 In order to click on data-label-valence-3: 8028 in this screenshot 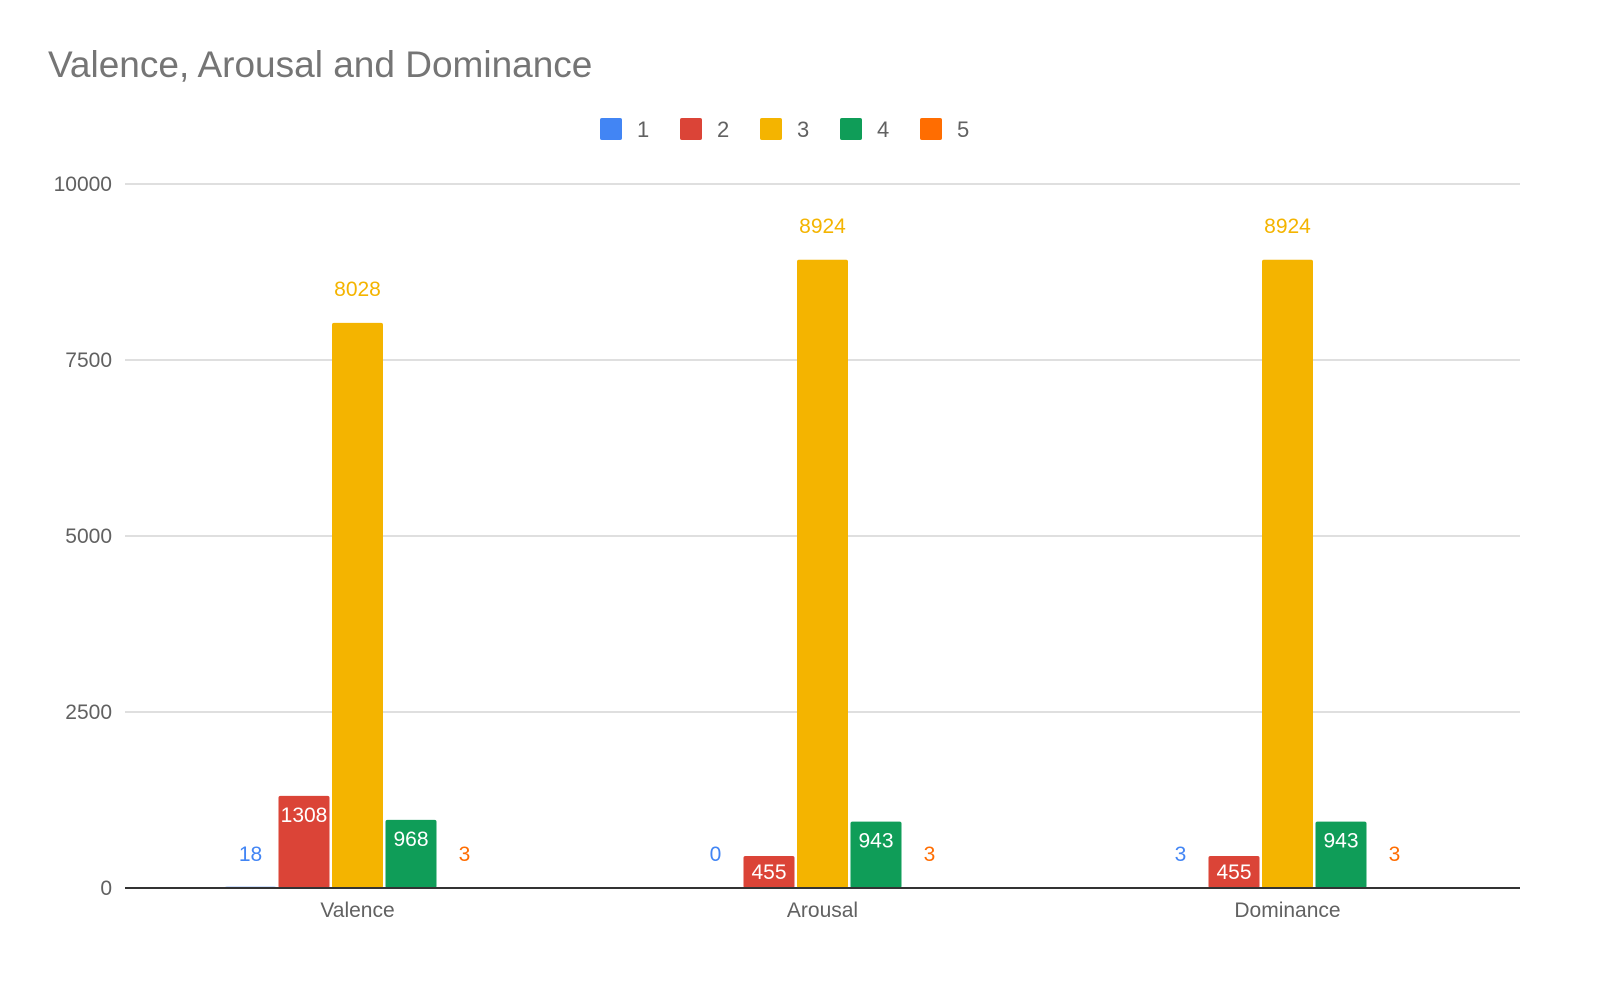, I will do `click(357, 289)`.